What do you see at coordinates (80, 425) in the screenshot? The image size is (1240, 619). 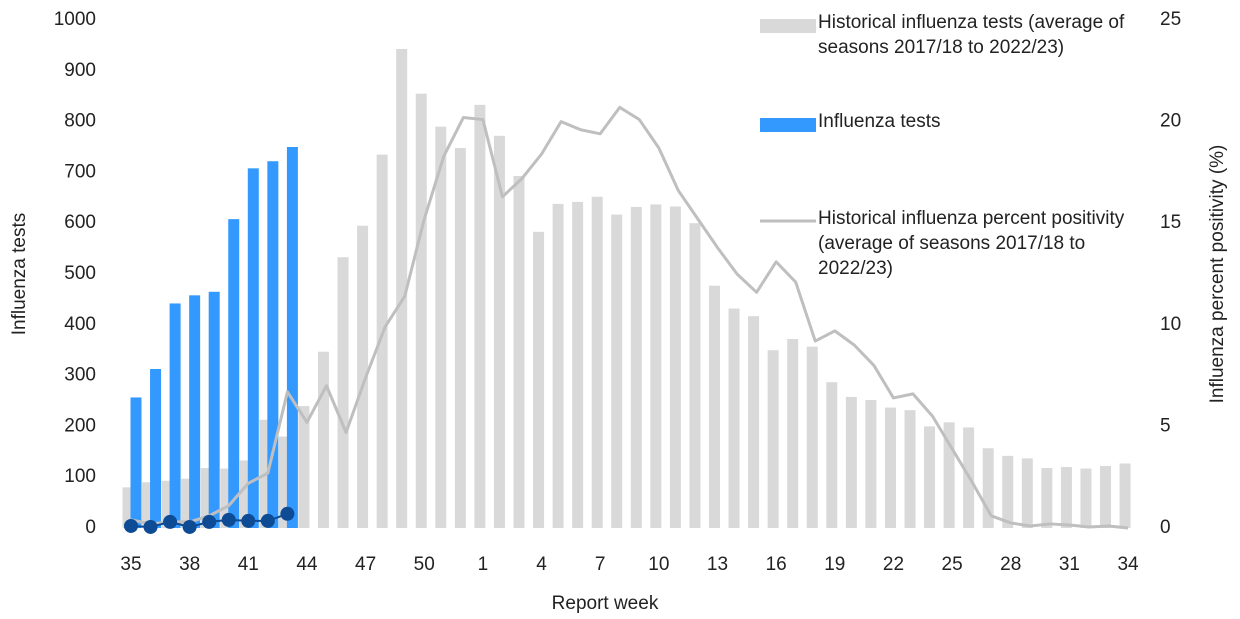 I see `y-tick-label: 200` at bounding box center [80, 425].